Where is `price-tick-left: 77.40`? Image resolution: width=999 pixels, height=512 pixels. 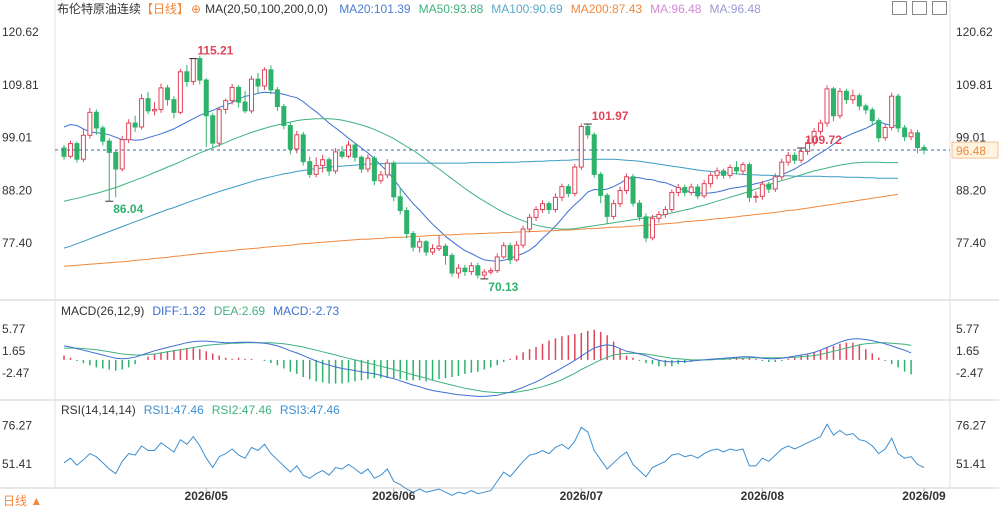 price-tick-left: 77.40 is located at coordinates (17, 243).